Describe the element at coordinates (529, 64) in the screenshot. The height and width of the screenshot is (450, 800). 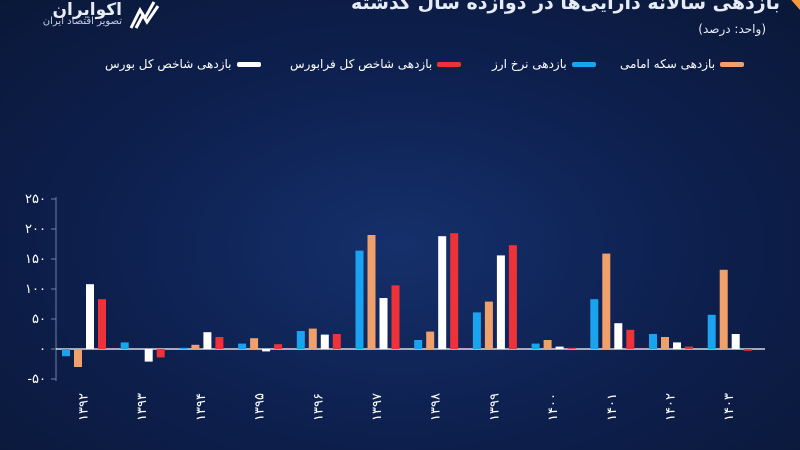
I see `legend-label-fx: بازدهی نرخ ارز` at that location.